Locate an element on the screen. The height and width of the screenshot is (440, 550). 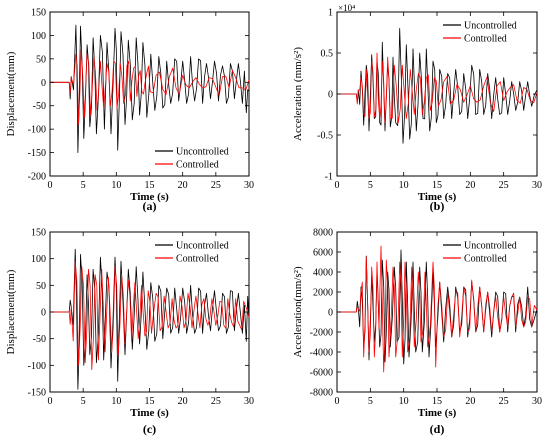
y-tick-label: 1 is located at coordinates (330, 13).